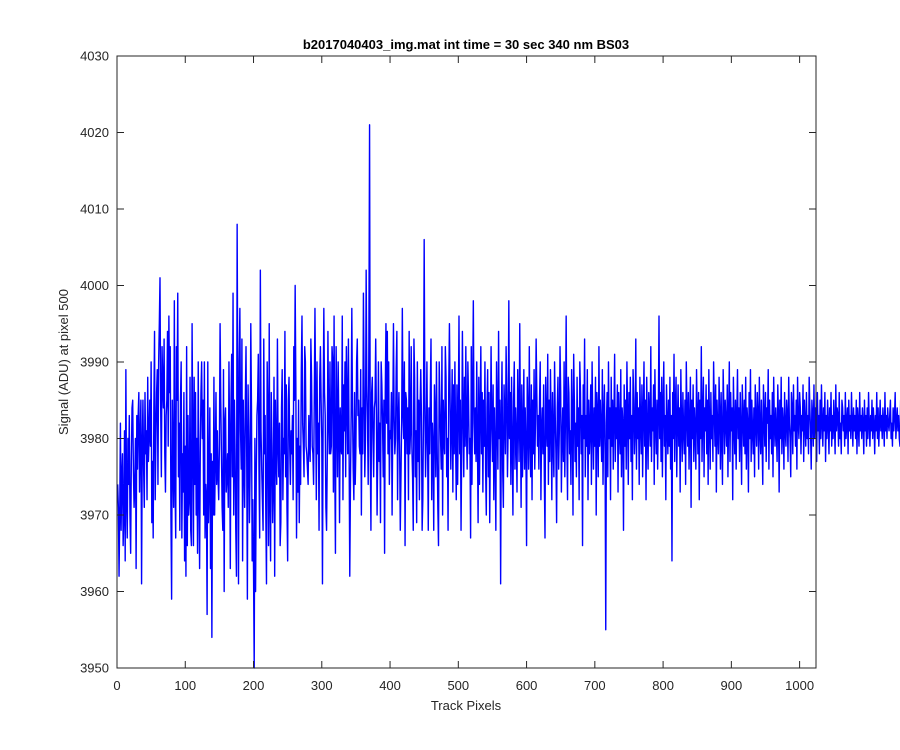 Image resolution: width=900 pixels, height=750 pixels. Describe the element at coordinates (322, 685) in the screenshot. I see `x-tick-label: 300` at that location.